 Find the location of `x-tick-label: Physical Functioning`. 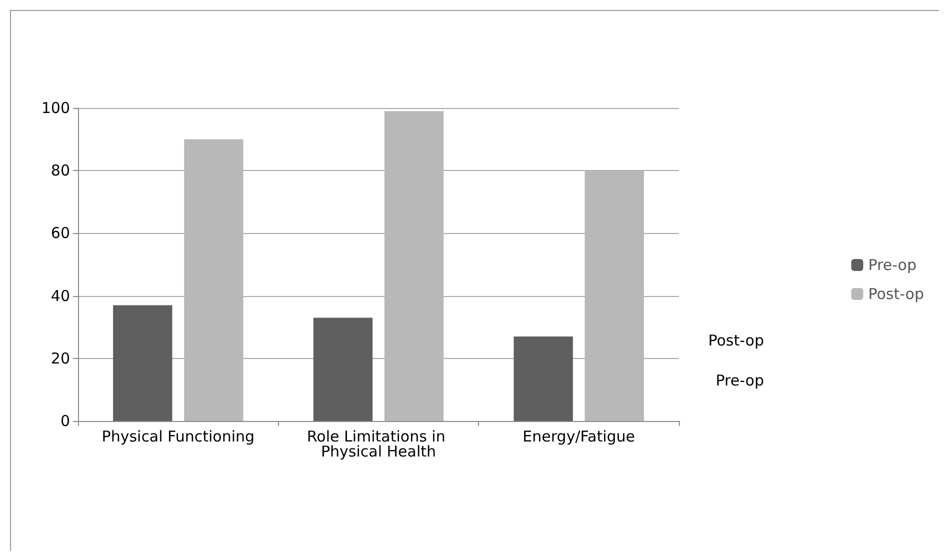

x-tick-label: Physical Functioning is located at coordinates (178, 437).